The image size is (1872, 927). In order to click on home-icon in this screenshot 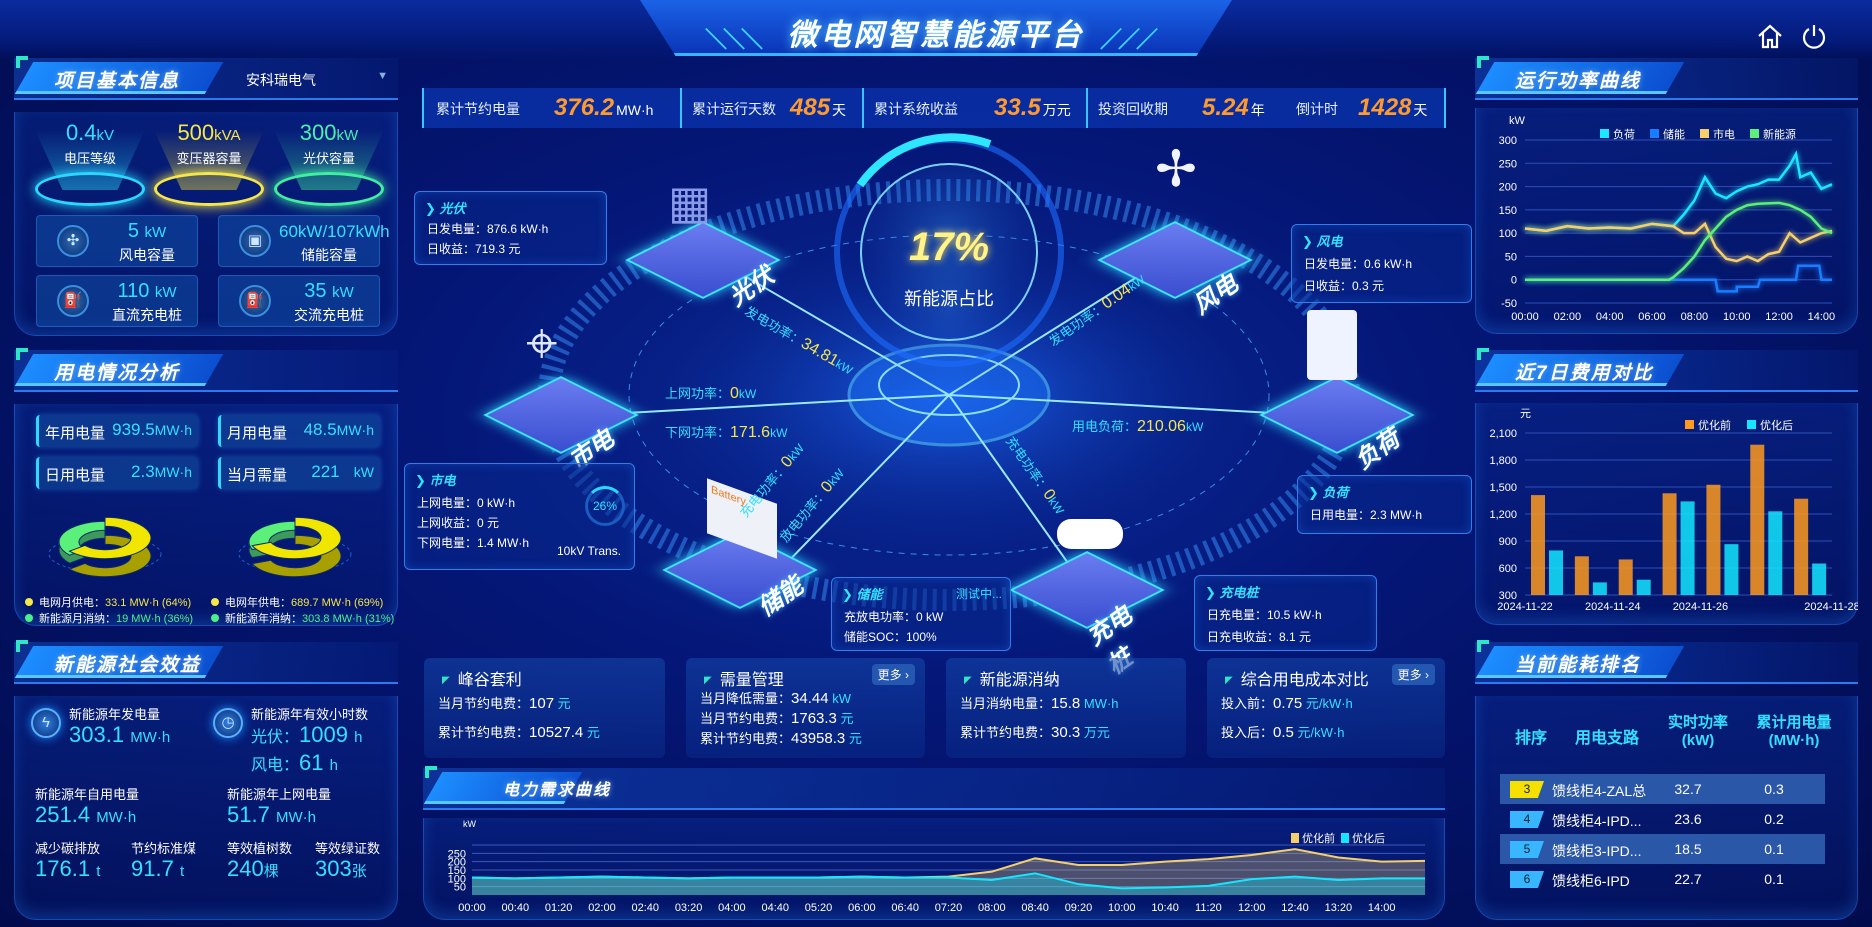, I will do `click(1770, 36)`.